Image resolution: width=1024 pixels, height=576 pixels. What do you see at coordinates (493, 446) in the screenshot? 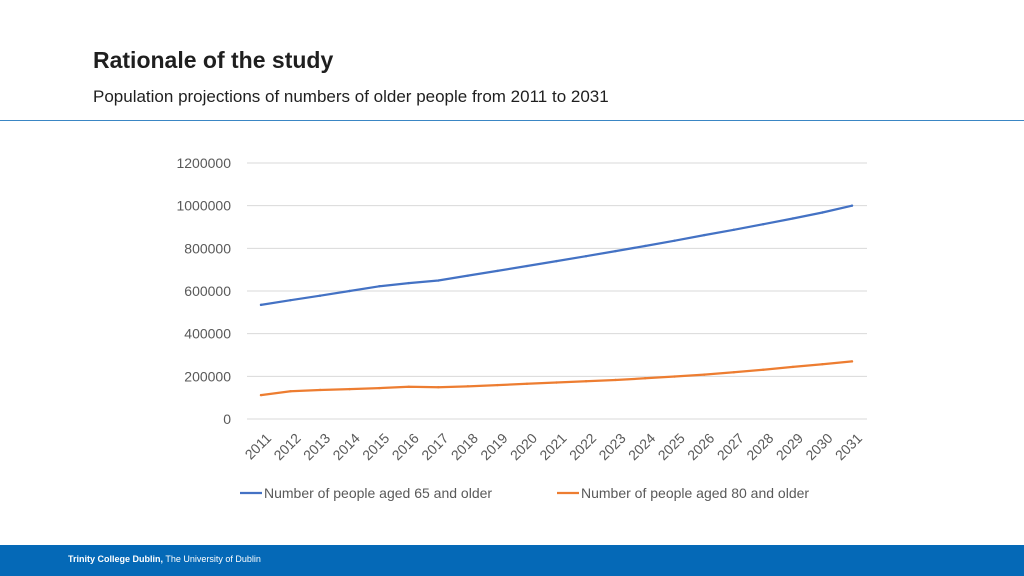
I see `x-tick-label: 2019` at bounding box center [493, 446].